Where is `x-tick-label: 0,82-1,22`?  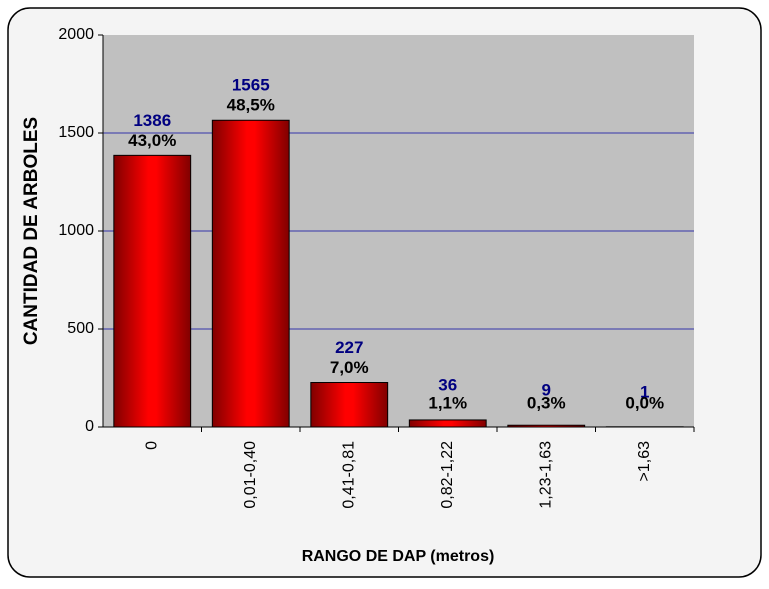
x-tick-label: 0,82-1,22 is located at coordinates (447, 475).